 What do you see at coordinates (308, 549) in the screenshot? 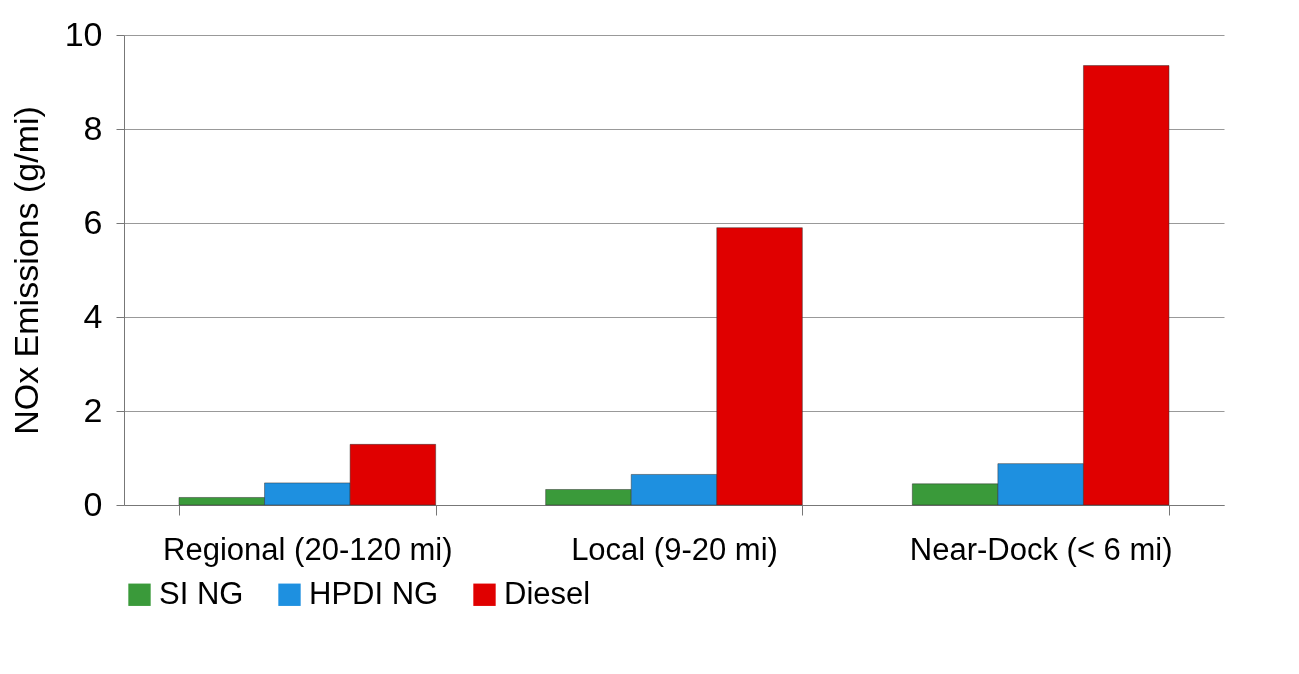
I see `x-tick-label: Regional (20-120 mi)` at bounding box center [308, 549].